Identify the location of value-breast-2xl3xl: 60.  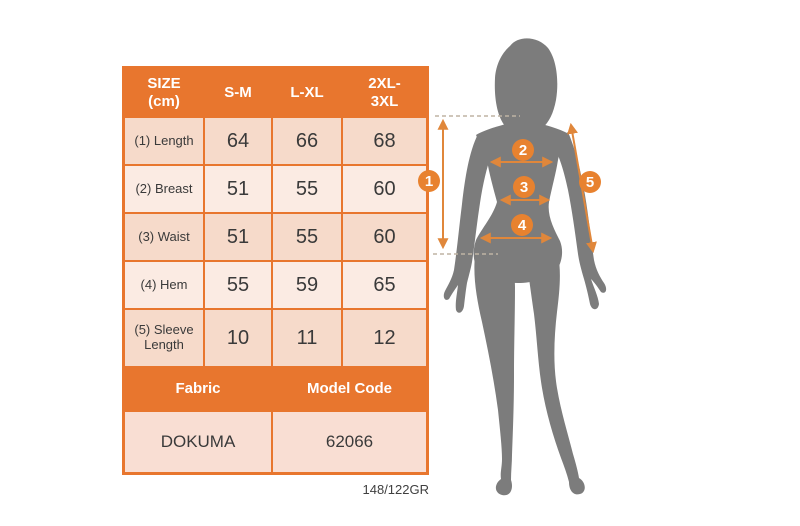
(384, 189).